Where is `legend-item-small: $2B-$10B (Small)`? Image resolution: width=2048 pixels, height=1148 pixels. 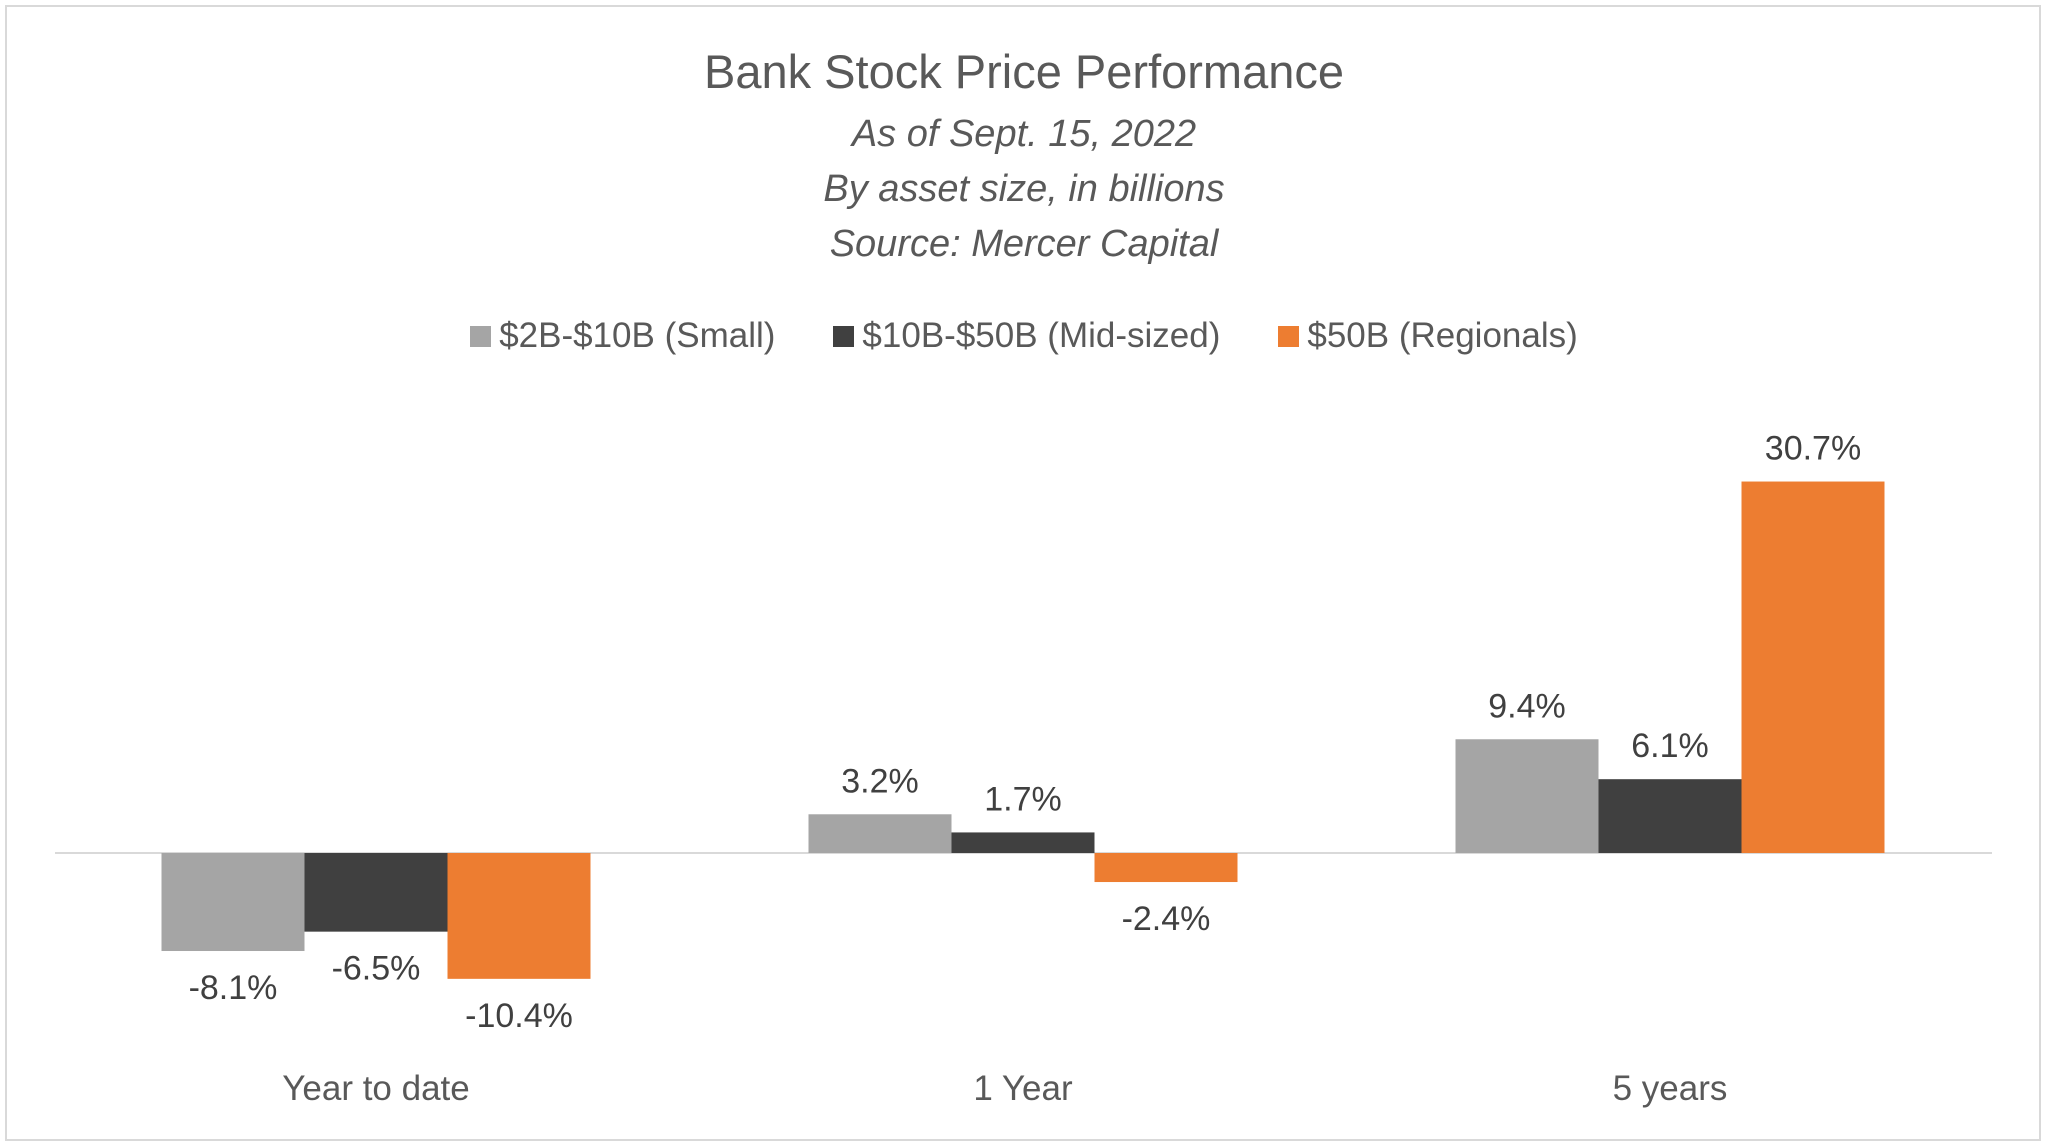
legend-item-small: $2B-$10B (Small) is located at coordinates (622, 336).